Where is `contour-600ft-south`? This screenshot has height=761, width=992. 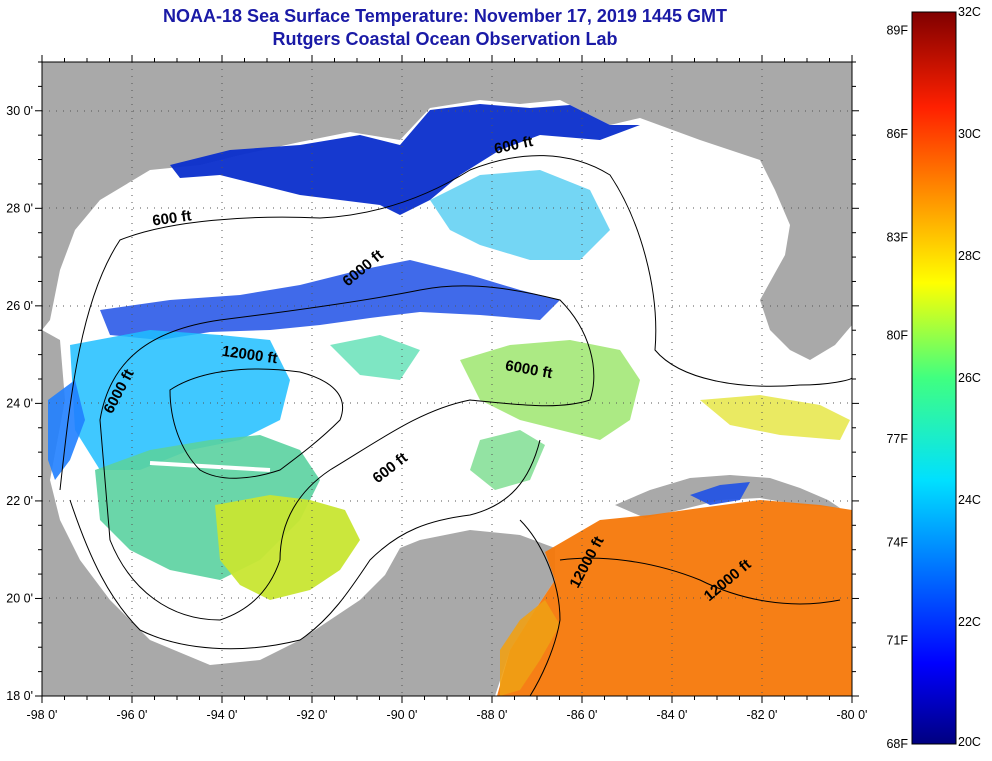
contour-600ft-south is located at coordinates (305, 544).